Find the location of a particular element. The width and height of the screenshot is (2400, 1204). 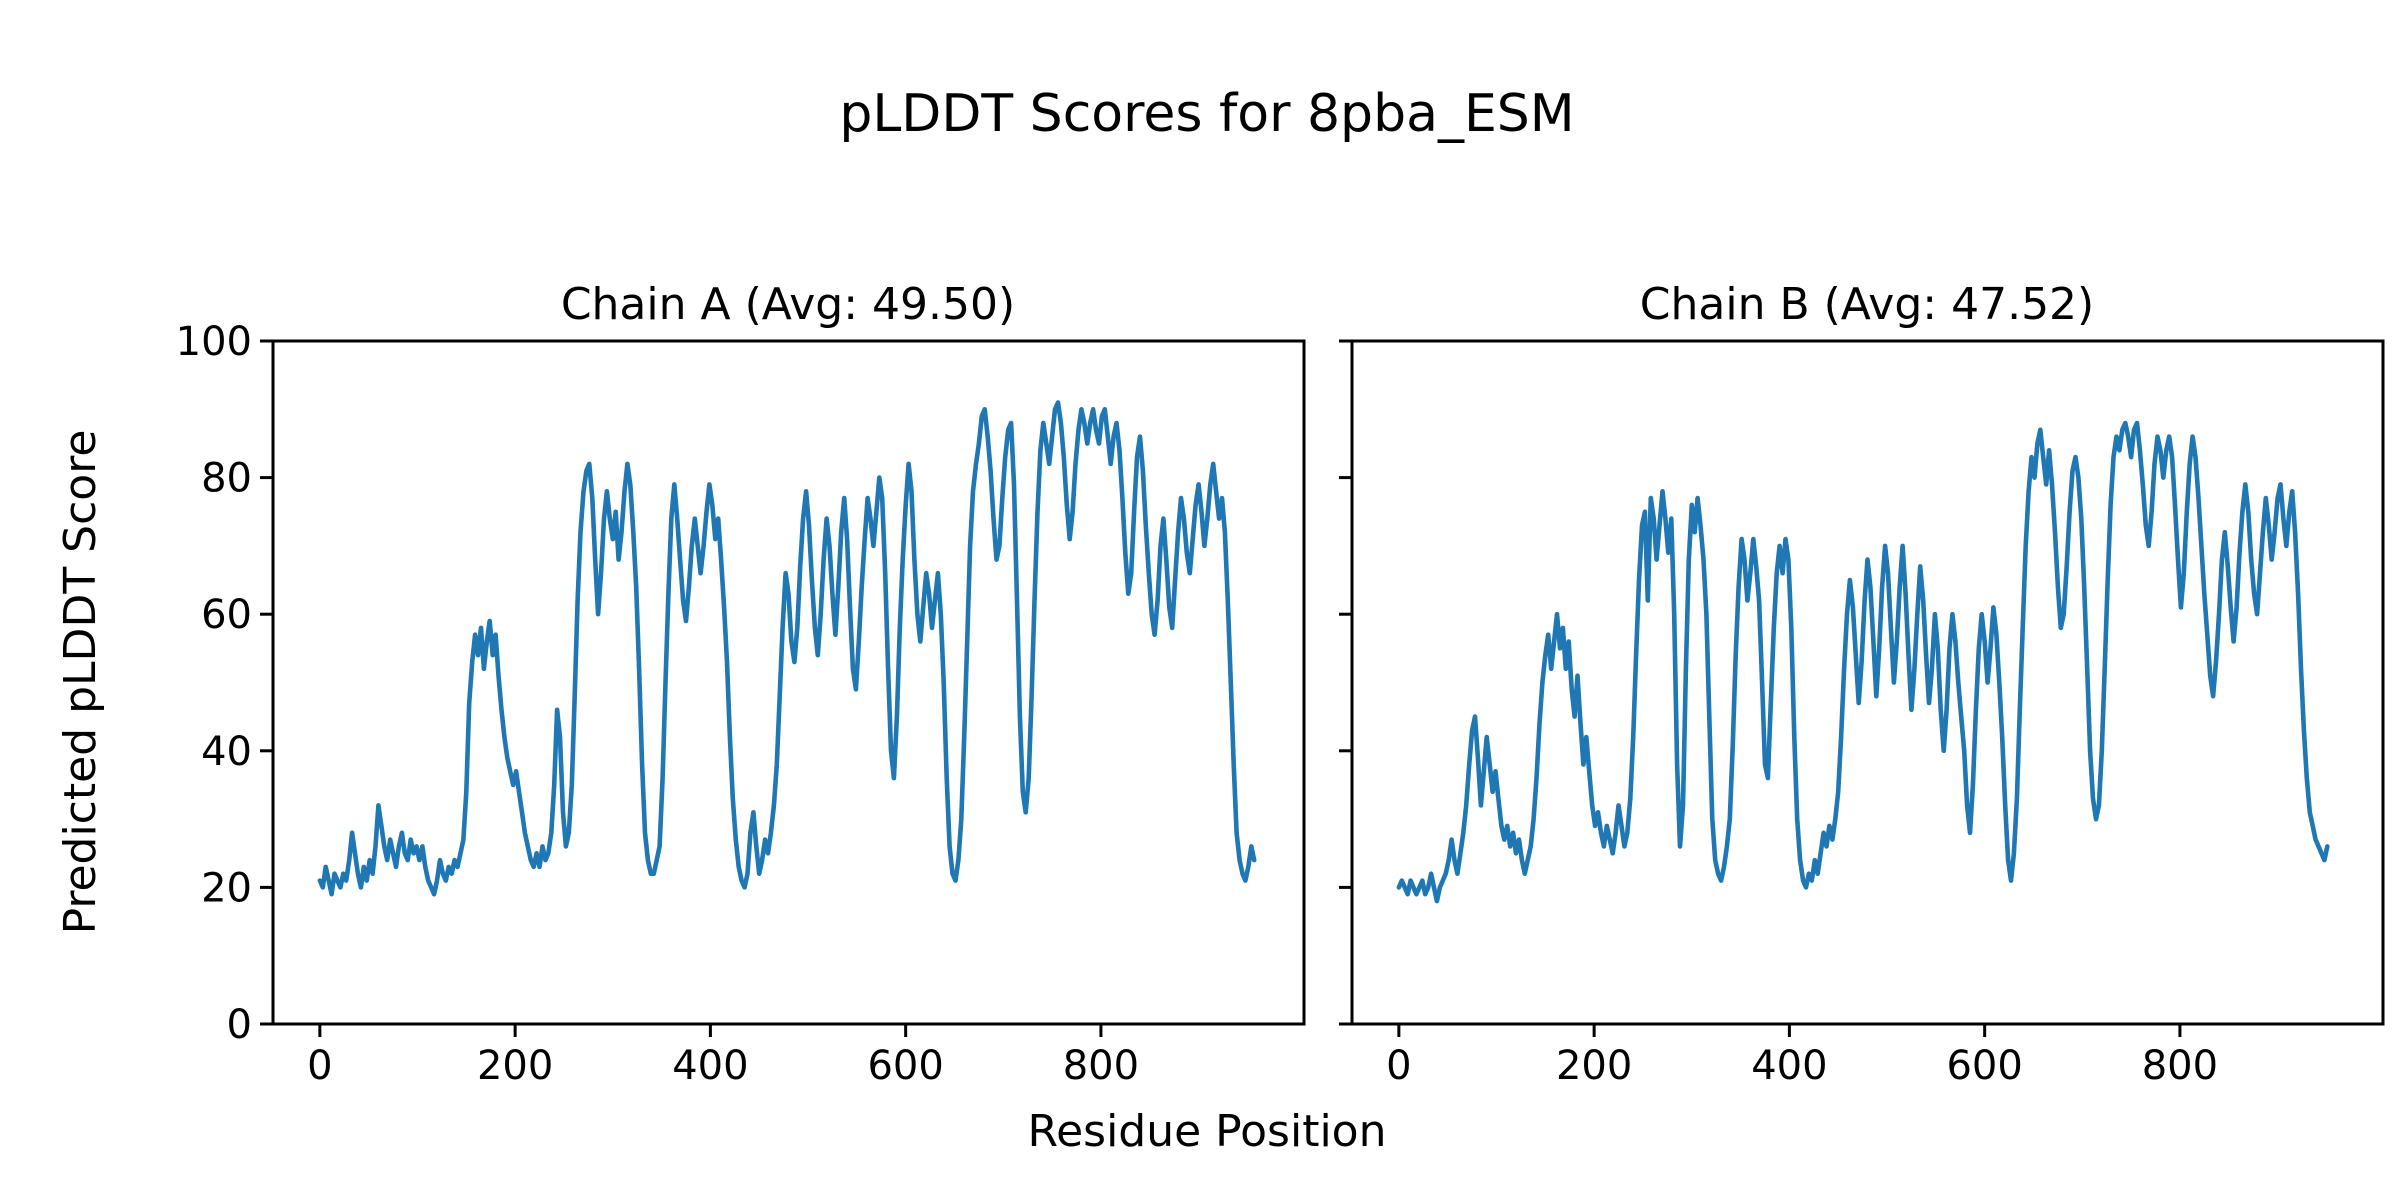

x-axis-label: Residue Position is located at coordinates (1206, 1131).